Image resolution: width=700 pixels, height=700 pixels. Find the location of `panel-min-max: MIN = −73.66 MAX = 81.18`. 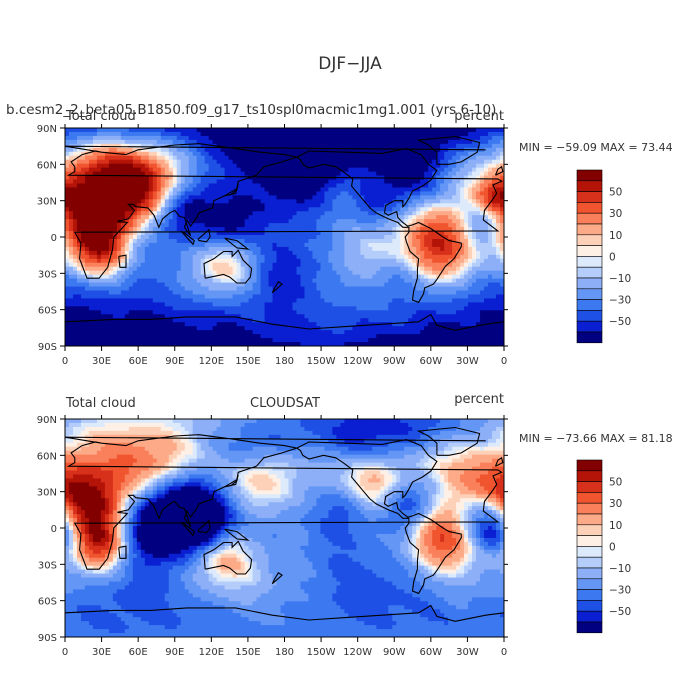

panel-min-max: MIN = −73.66 MAX = 81.18 is located at coordinates (596, 438).